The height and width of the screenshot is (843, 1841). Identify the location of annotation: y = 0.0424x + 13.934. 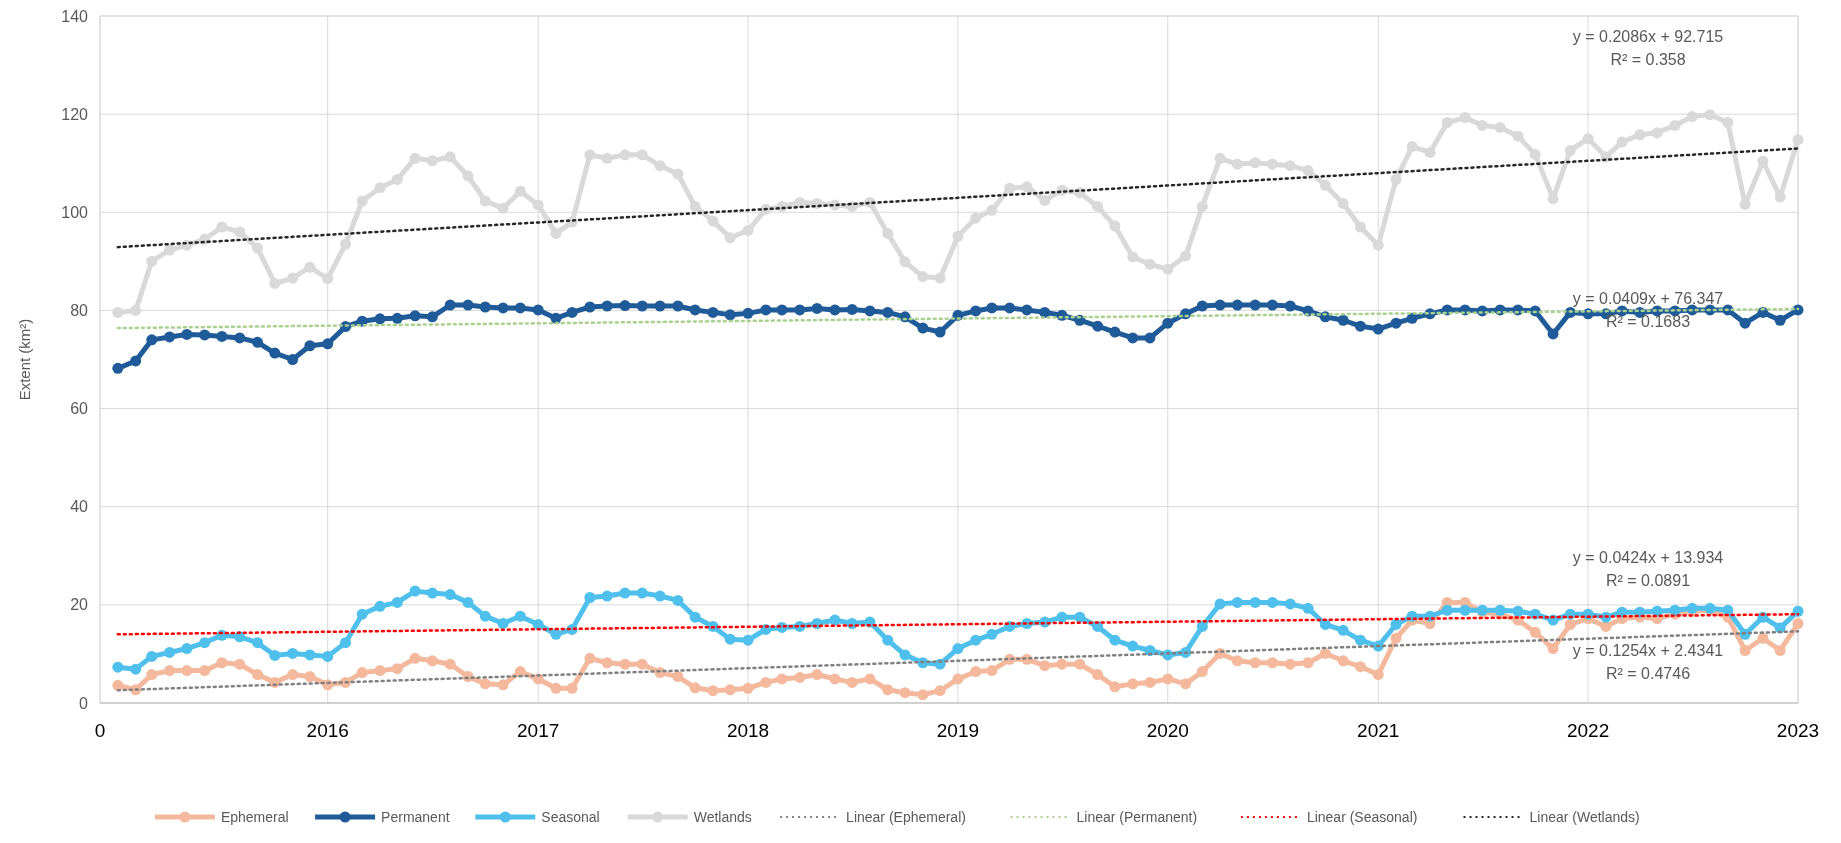
(1648, 557).